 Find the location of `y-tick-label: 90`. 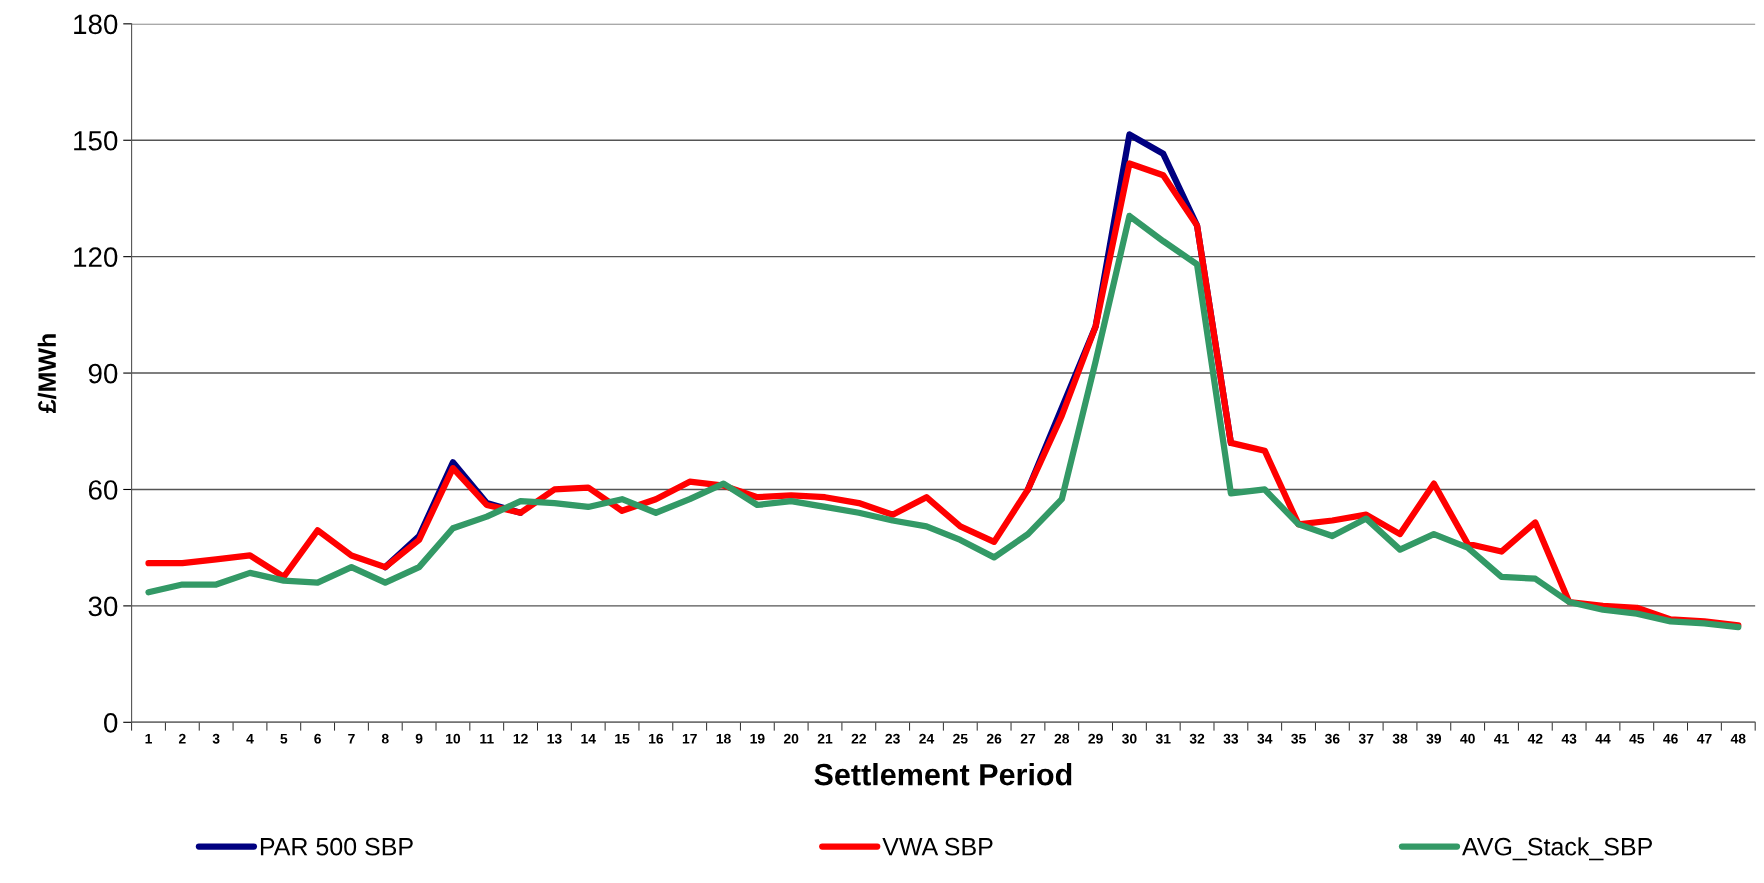

y-tick-label: 90 is located at coordinates (103, 373).